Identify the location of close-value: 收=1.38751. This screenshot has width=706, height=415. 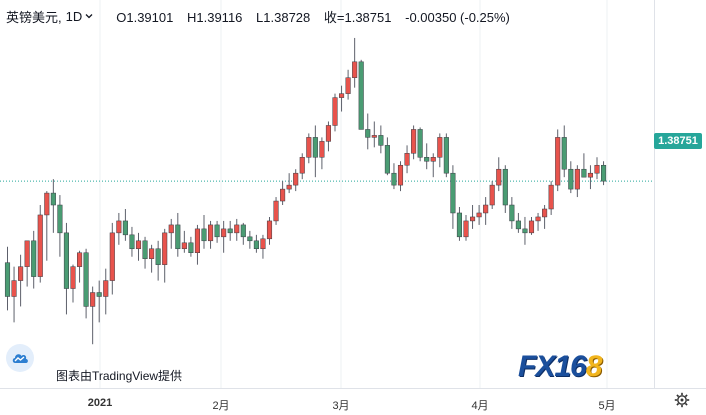
(357, 17).